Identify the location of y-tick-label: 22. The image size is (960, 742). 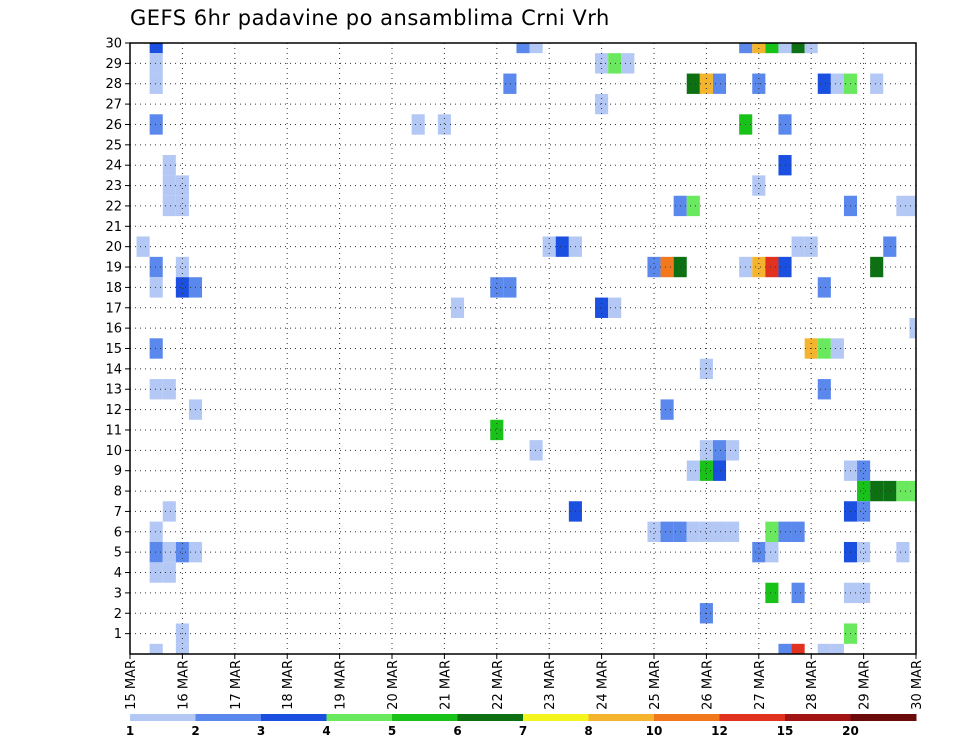
(113, 206).